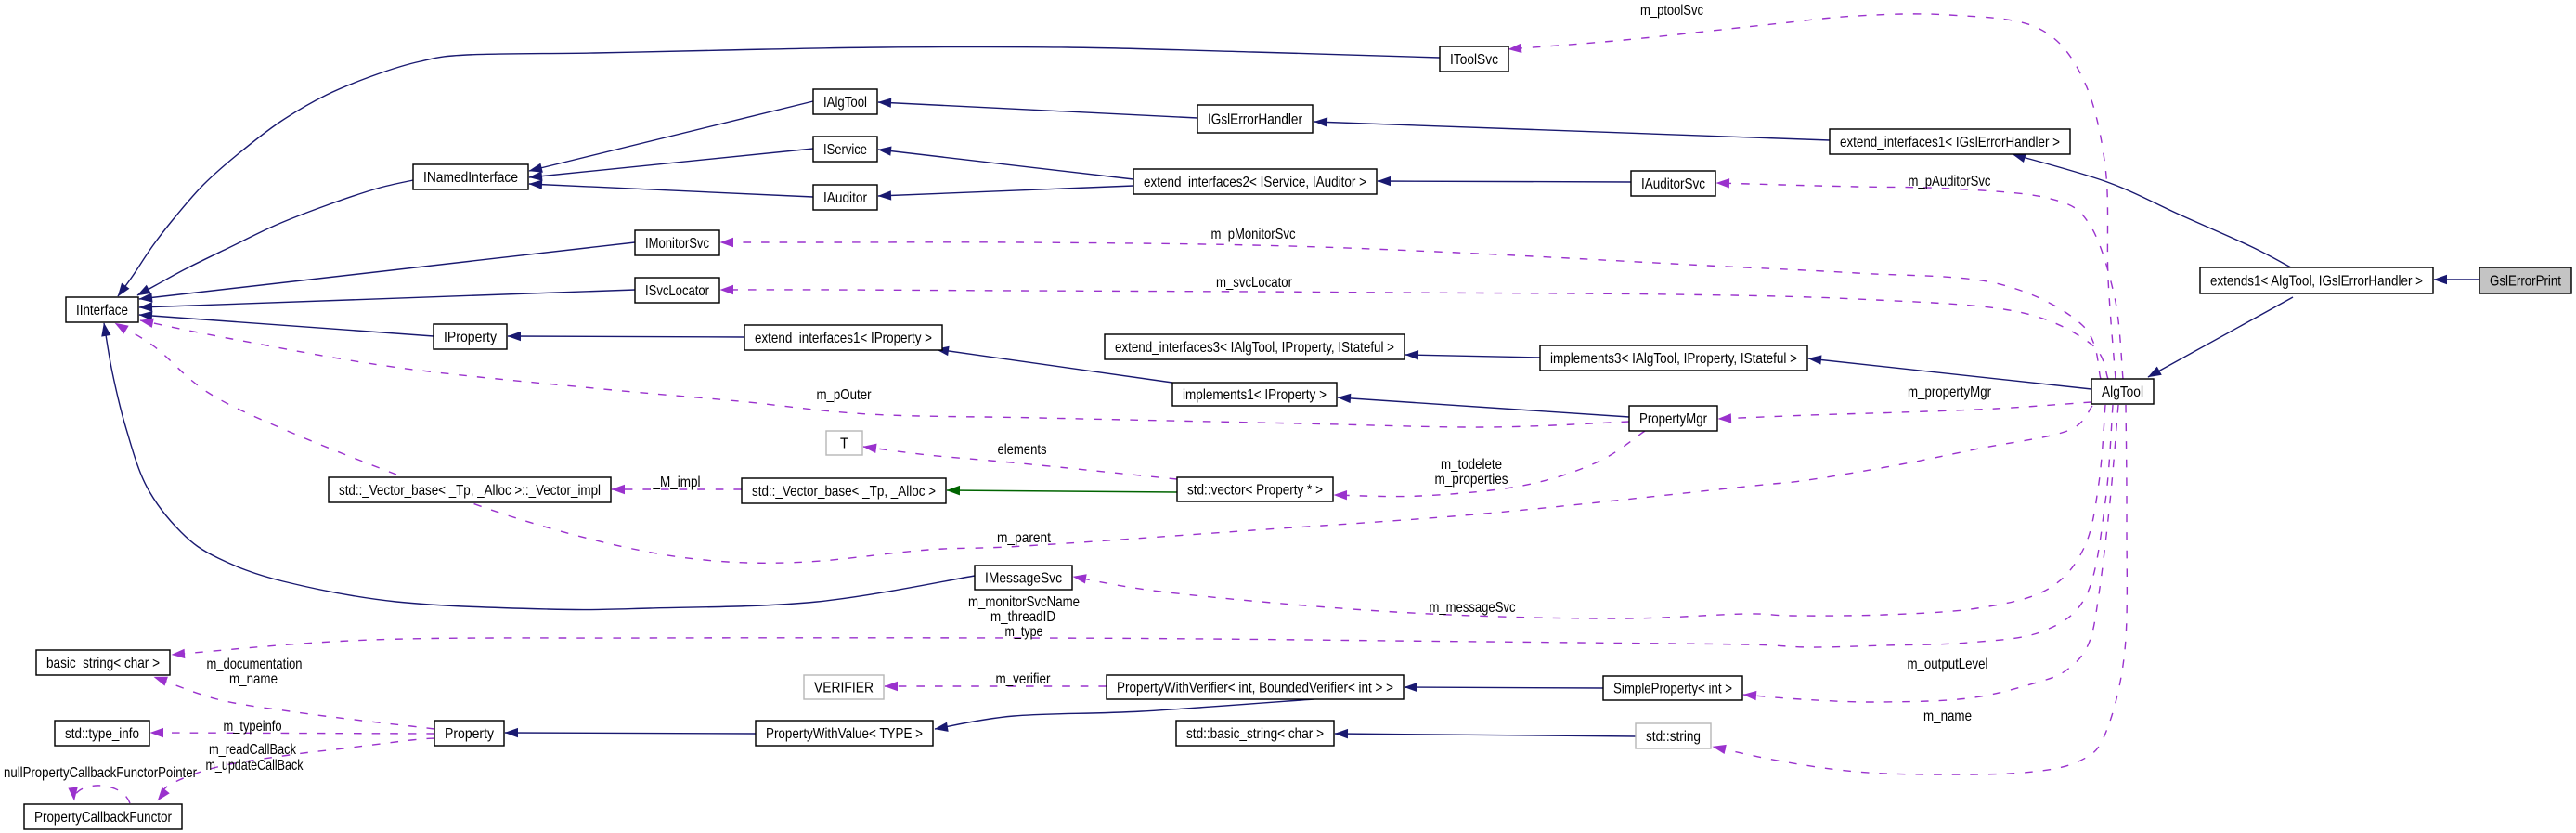 The width and height of the screenshot is (2576, 833). I want to click on svg-text: m_parent, so click(1024, 538).